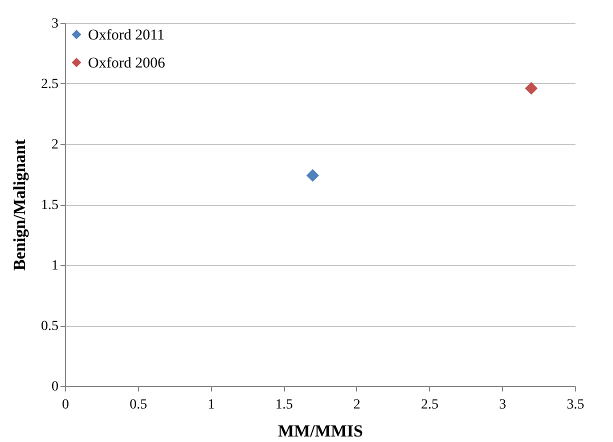 The image size is (613, 442). I want to click on x-tick-label: 1.5, so click(284, 405).